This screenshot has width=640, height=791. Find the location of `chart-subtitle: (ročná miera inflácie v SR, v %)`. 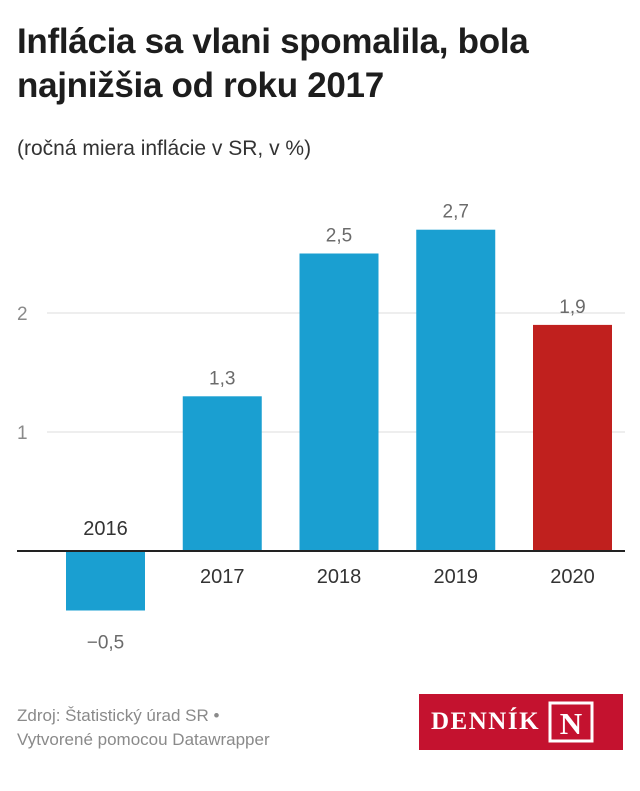

chart-subtitle: (ročná miera inflácie v SR, v %) is located at coordinates (164, 148).